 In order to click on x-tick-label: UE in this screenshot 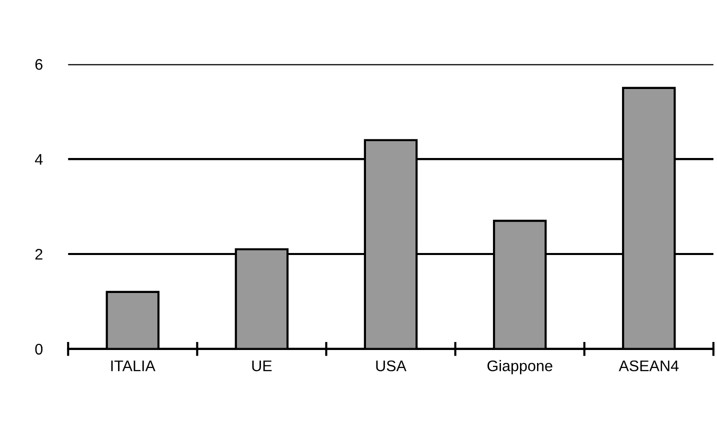, I will do `click(262, 366)`.